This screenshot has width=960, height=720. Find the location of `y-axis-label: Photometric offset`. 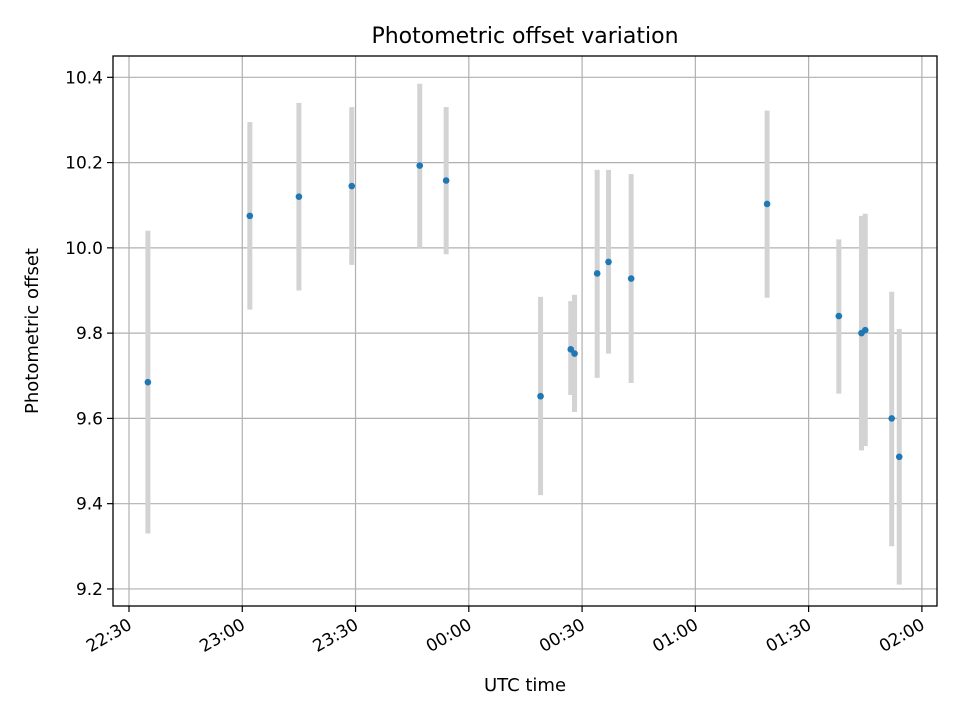

y-axis-label: Photometric offset is located at coordinates (32, 331).